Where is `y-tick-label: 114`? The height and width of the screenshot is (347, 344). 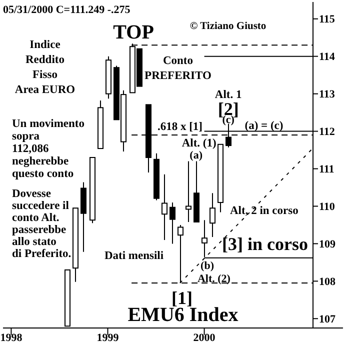
y-tick-label: 114 is located at coordinates (327, 57).